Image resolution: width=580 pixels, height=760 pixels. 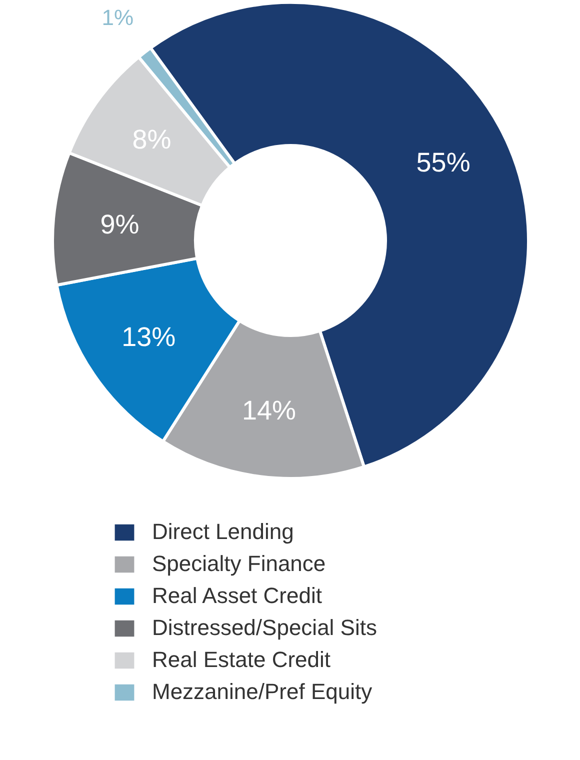 I want to click on legend-label: Real Asset Credit, so click(x=237, y=596).